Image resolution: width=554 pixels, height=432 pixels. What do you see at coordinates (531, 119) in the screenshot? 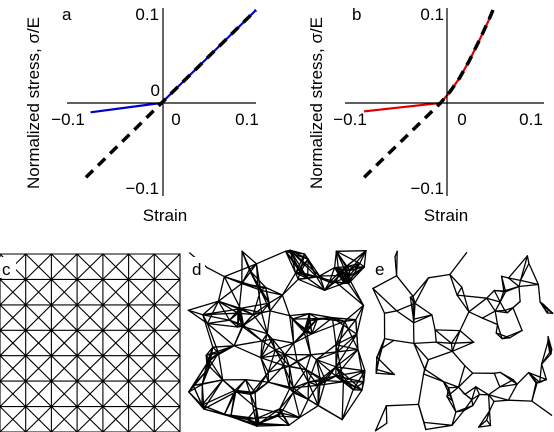
I see `x-tick-b-pos: 0.1` at bounding box center [531, 119].